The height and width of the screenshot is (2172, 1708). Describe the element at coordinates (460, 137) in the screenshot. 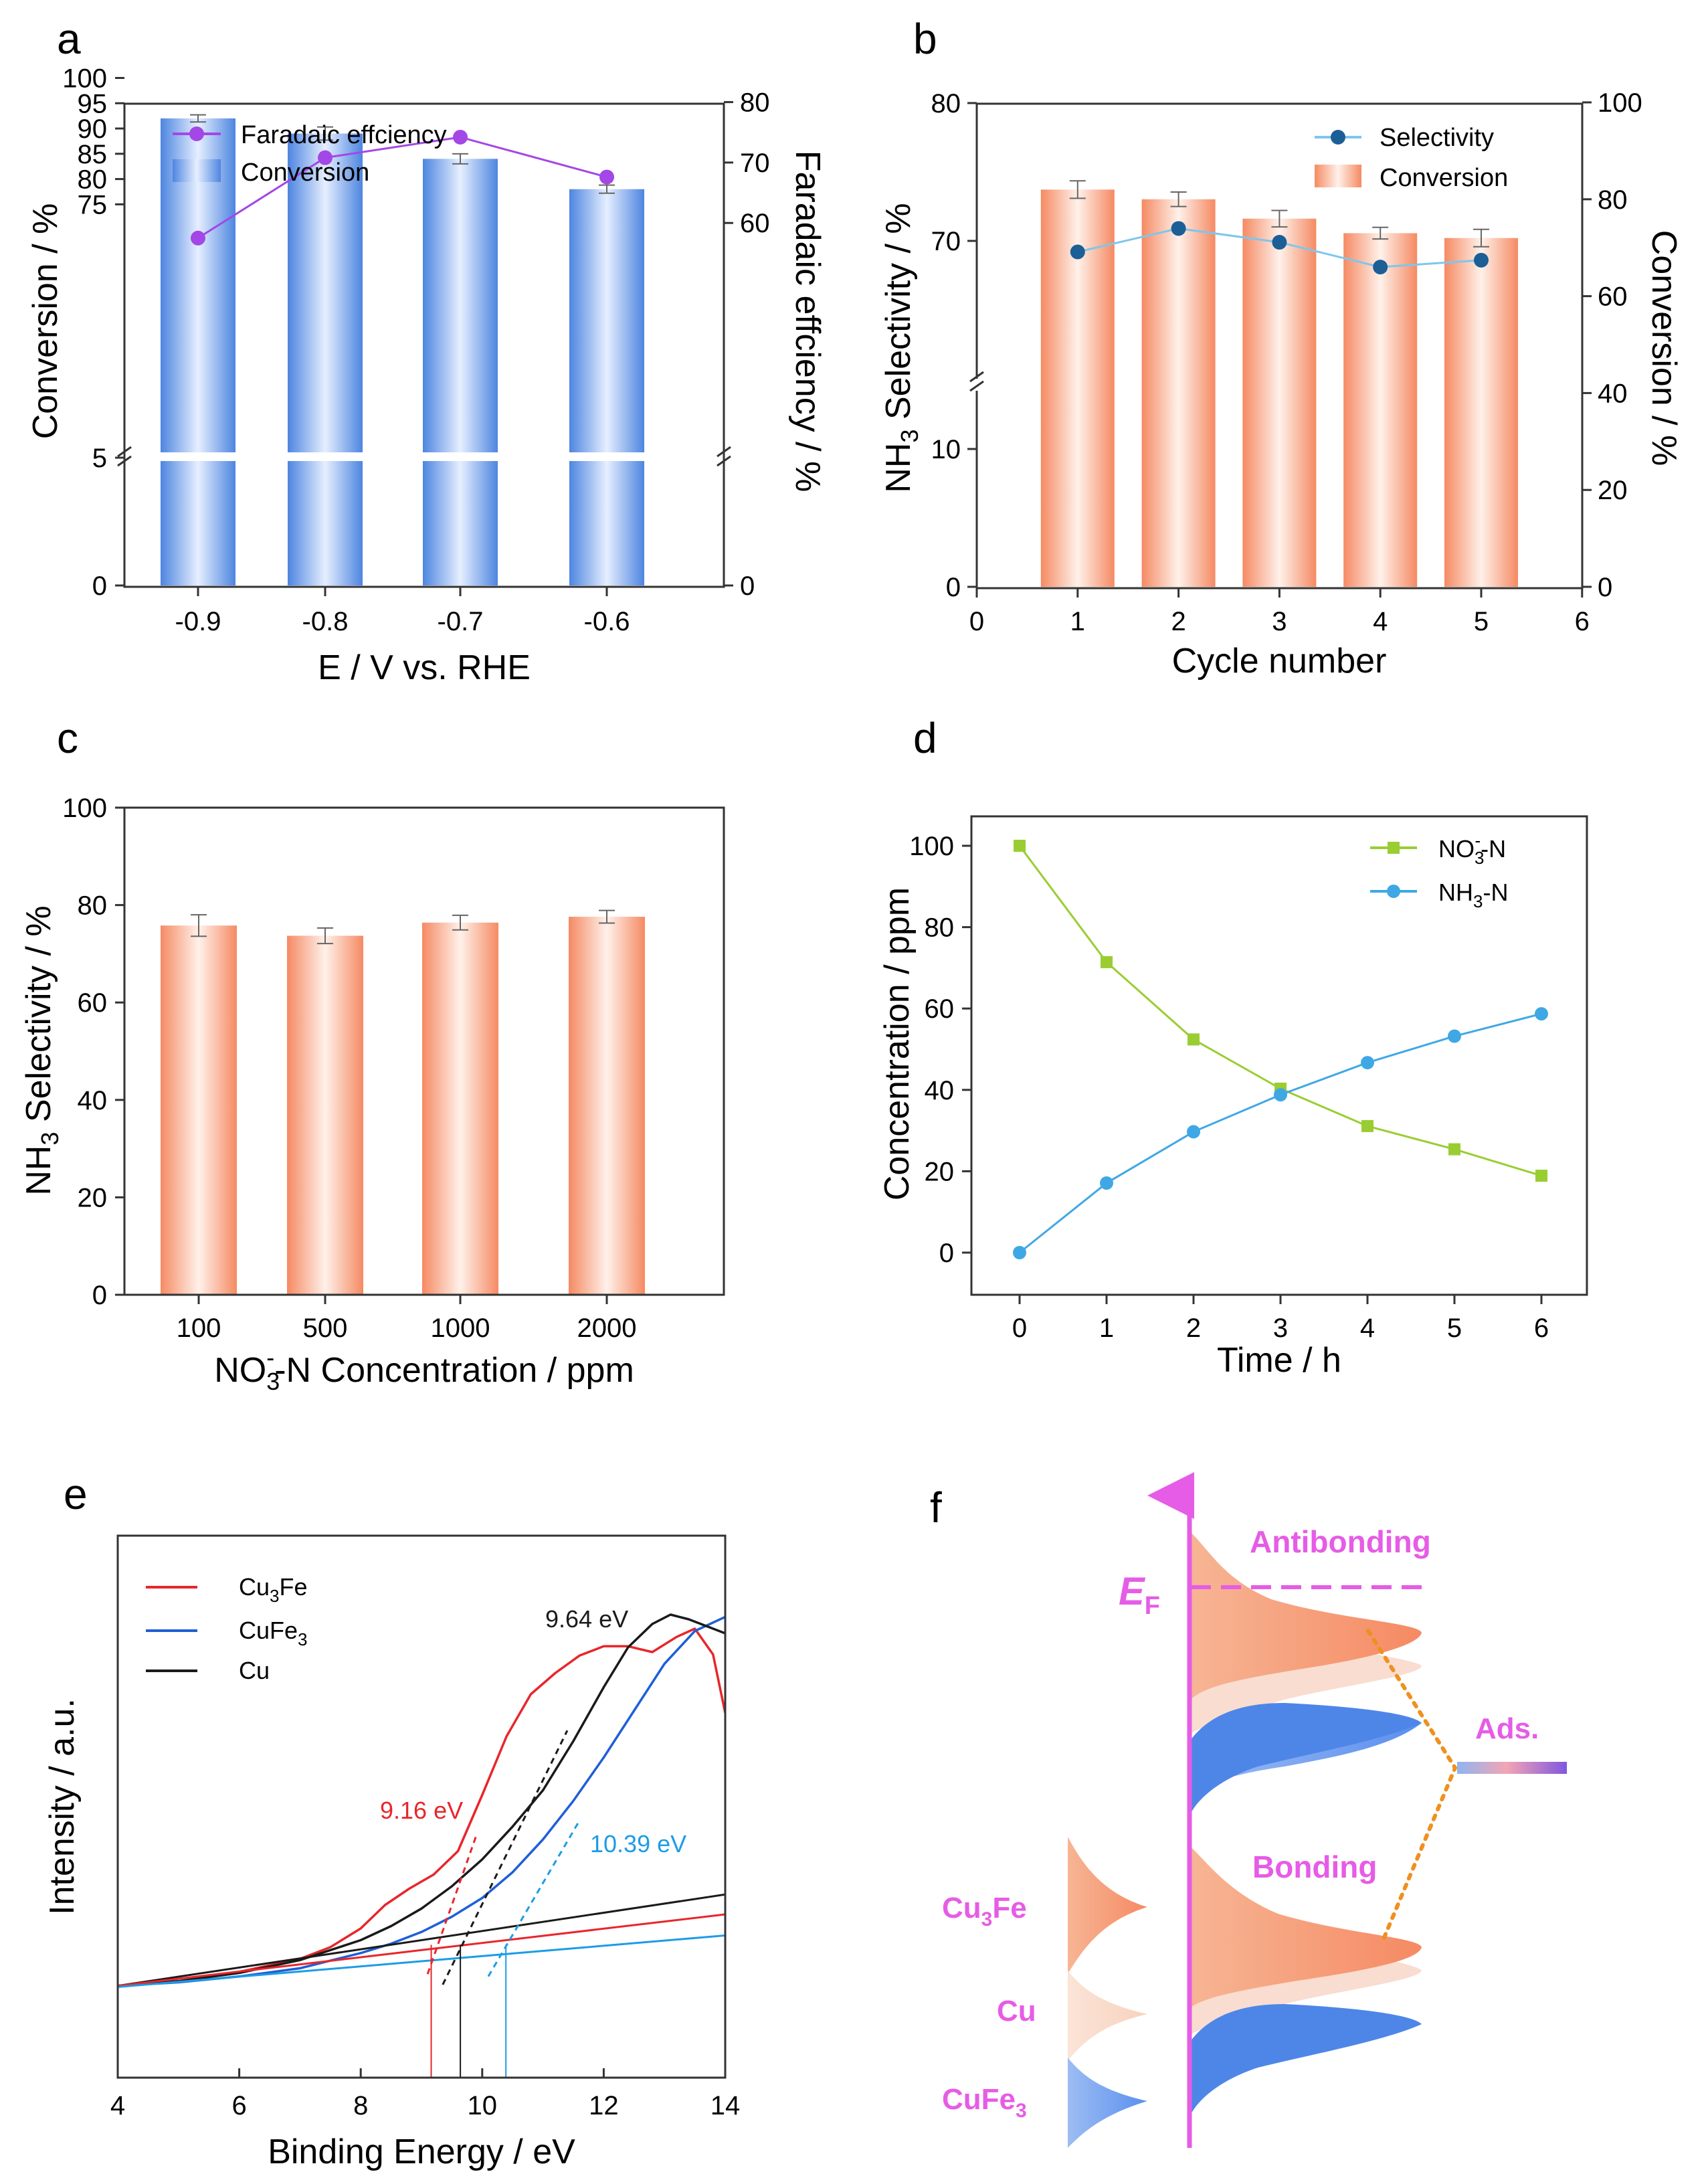

I see `point-fe--0.7` at that location.